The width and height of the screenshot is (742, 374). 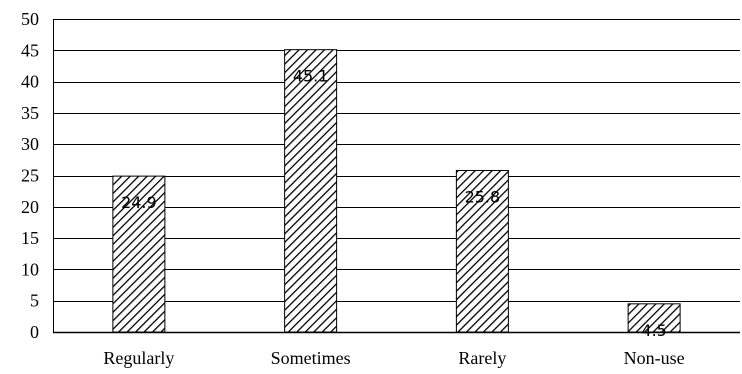 What do you see at coordinates (311, 358) in the screenshot?
I see `x-category-label: Sometimes` at bounding box center [311, 358].